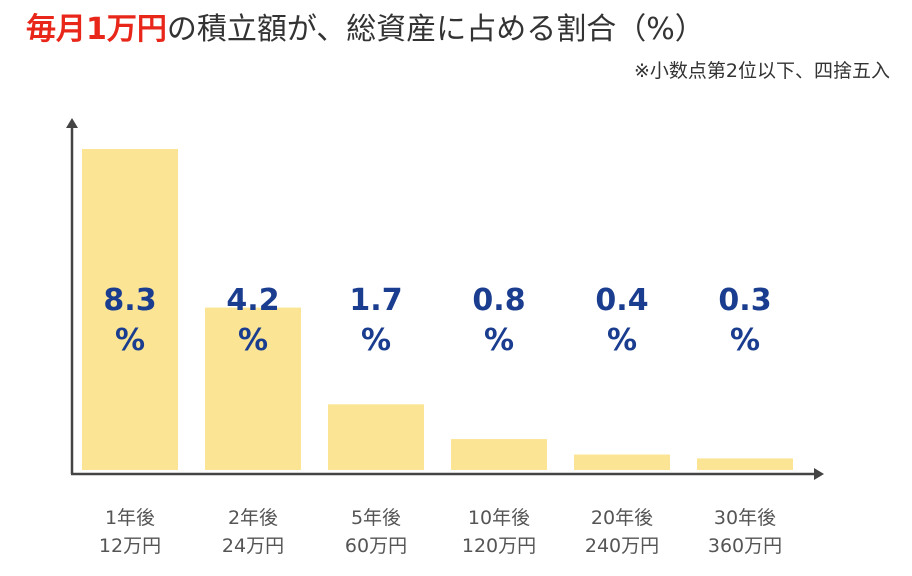 Image resolution: width=912 pixels, height=576 pixels. I want to click on data-label-value-5: 0.4, so click(621, 300).